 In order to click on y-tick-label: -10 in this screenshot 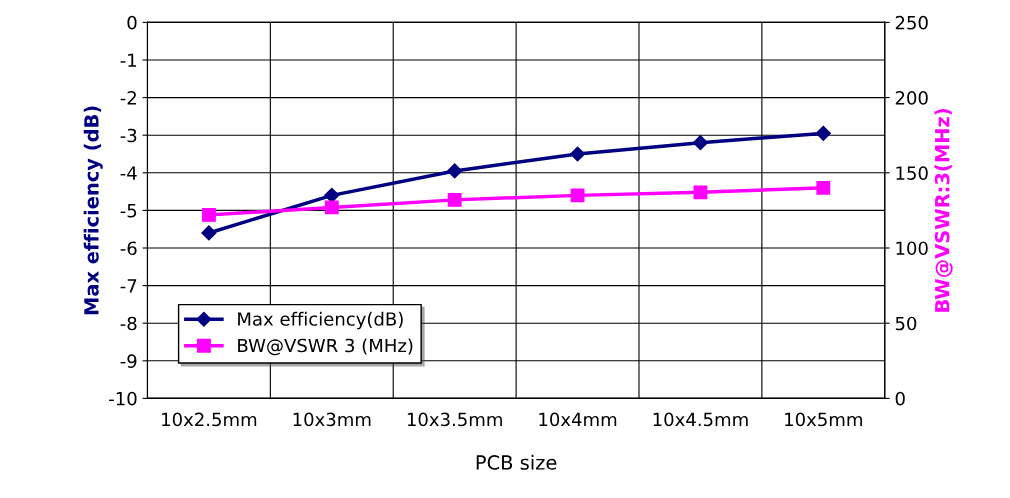, I will do `click(123, 398)`.